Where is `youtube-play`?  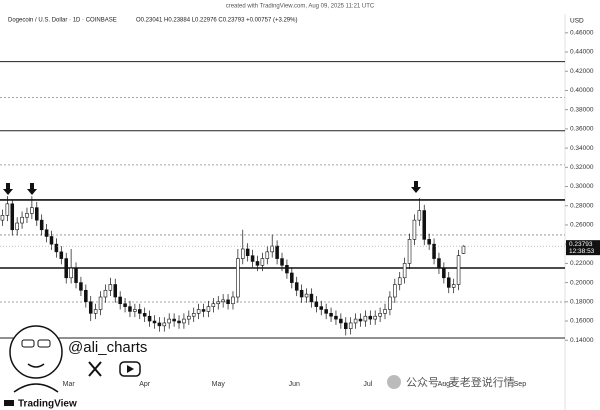 youtube-play is located at coordinates (130, 369).